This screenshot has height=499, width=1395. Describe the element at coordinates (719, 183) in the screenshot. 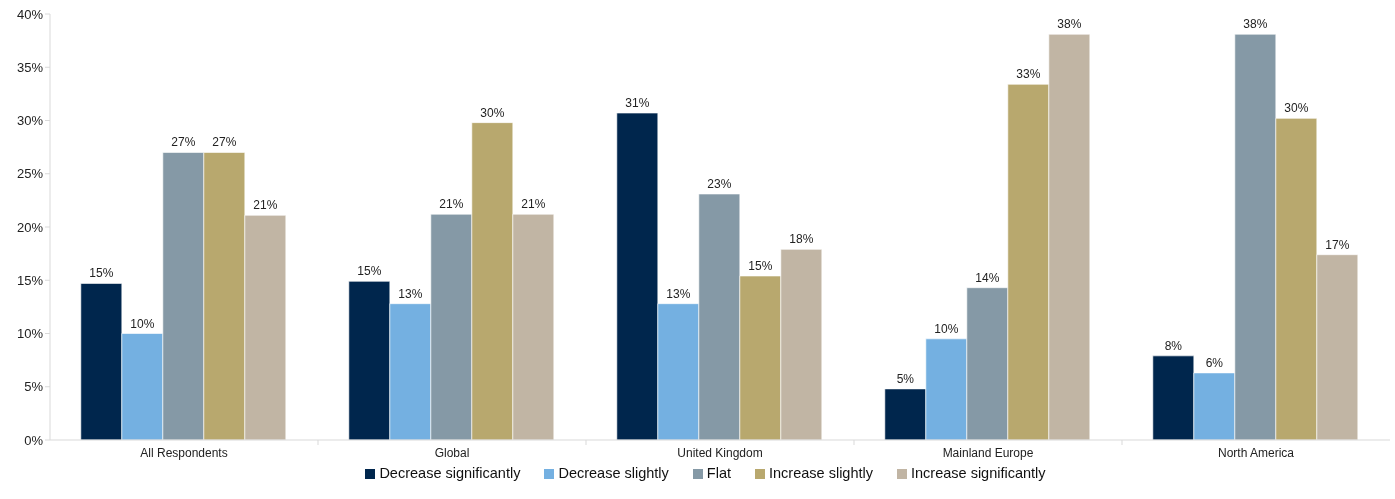

I see `data-label: 23%` at that location.